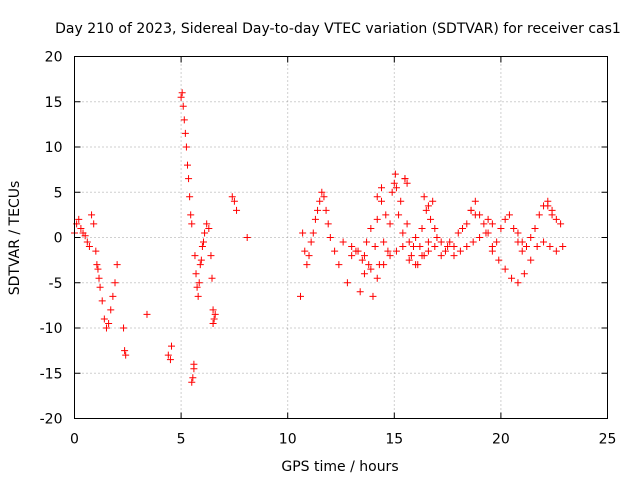 The image size is (640, 480). Describe the element at coordinates (51, 329) in the screenshot. I see `y-tick-label: -10` at that location.